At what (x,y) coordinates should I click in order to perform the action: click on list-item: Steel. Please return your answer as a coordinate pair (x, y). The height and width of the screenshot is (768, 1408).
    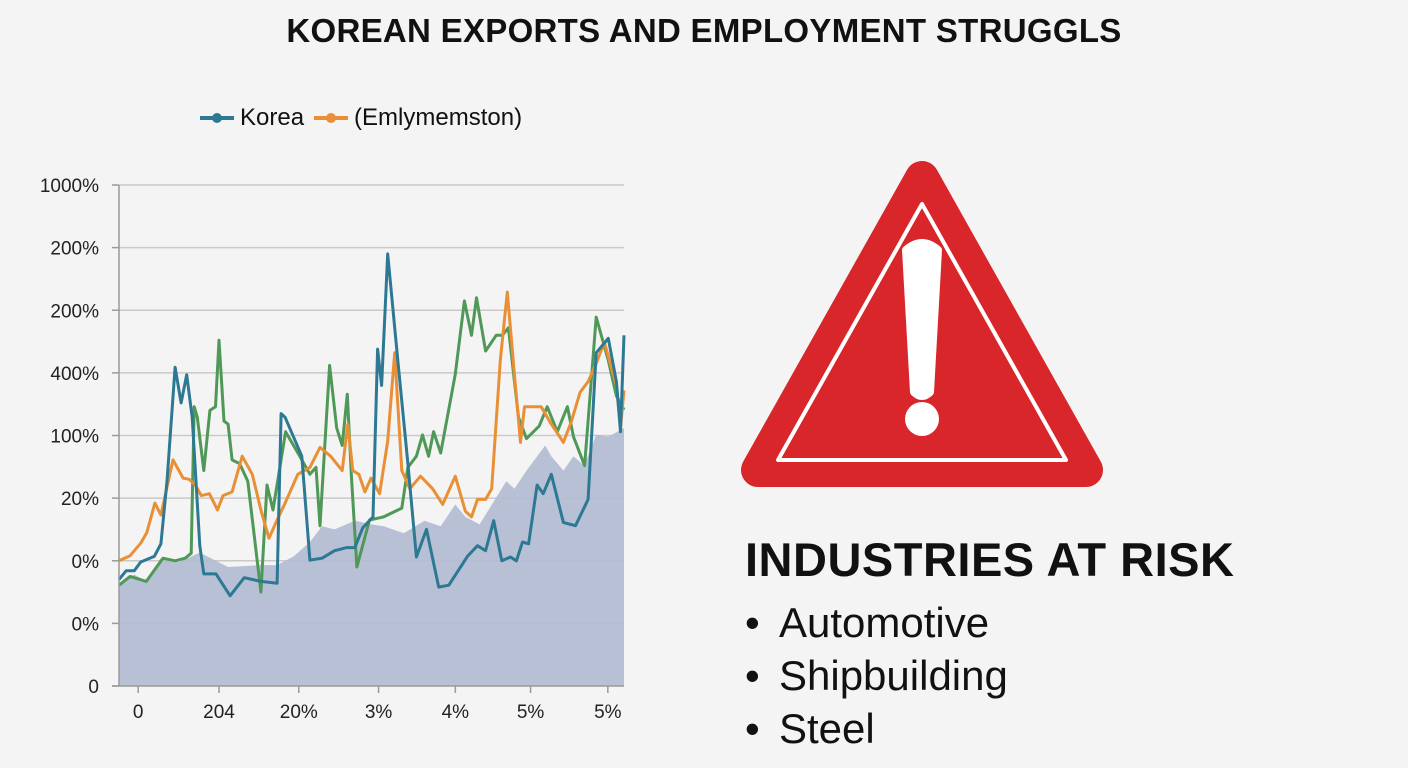
    Looking at the image, I should click on (876, 728).